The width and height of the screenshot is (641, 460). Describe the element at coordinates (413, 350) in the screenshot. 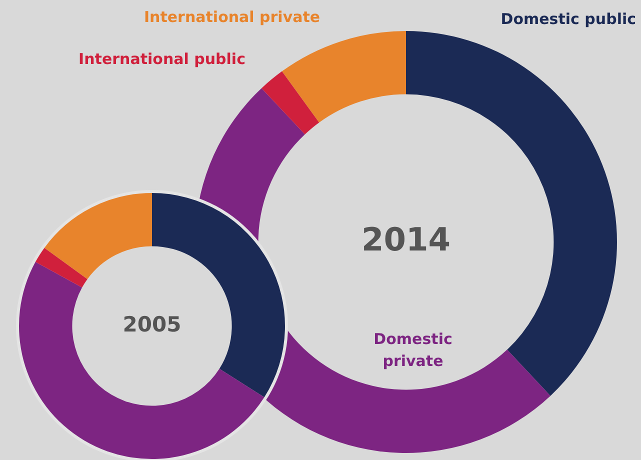

I see `slice-label: Domestic private` at that location.